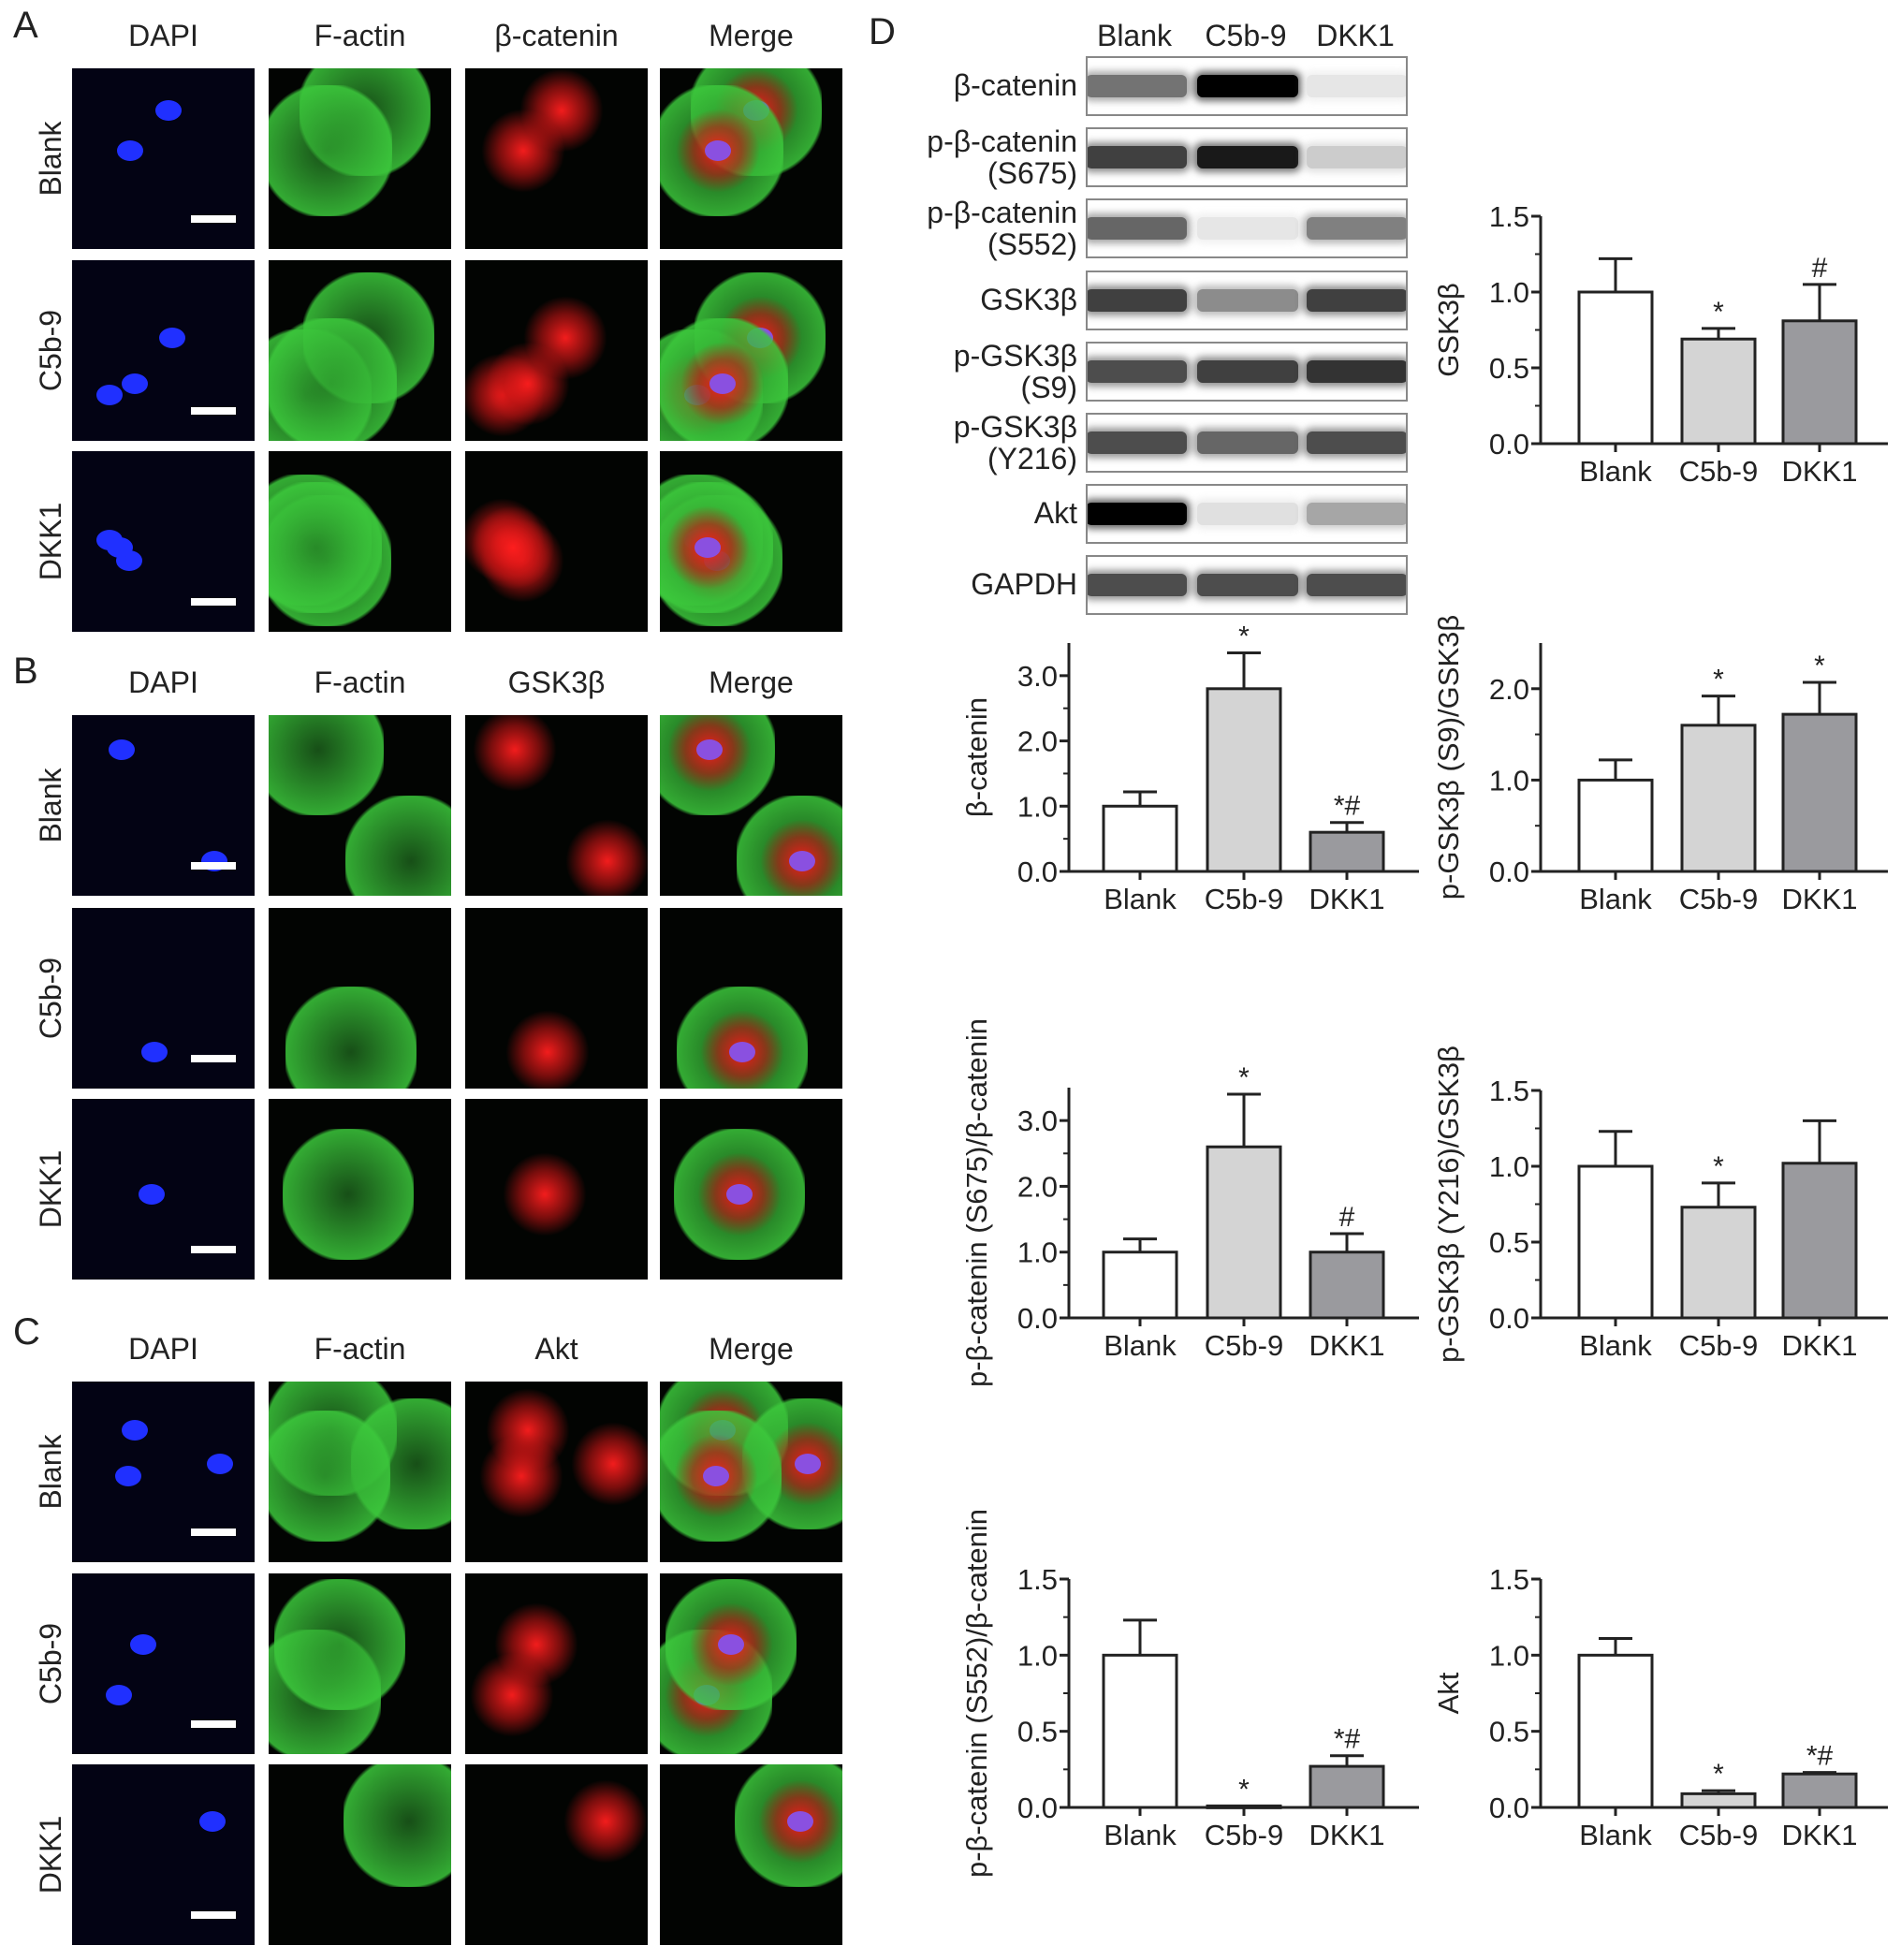  What do you see at coordinates (1820, 1756) in the screenshot?
I see `significance-marker: *#` at bounding box center [1820, 1756].